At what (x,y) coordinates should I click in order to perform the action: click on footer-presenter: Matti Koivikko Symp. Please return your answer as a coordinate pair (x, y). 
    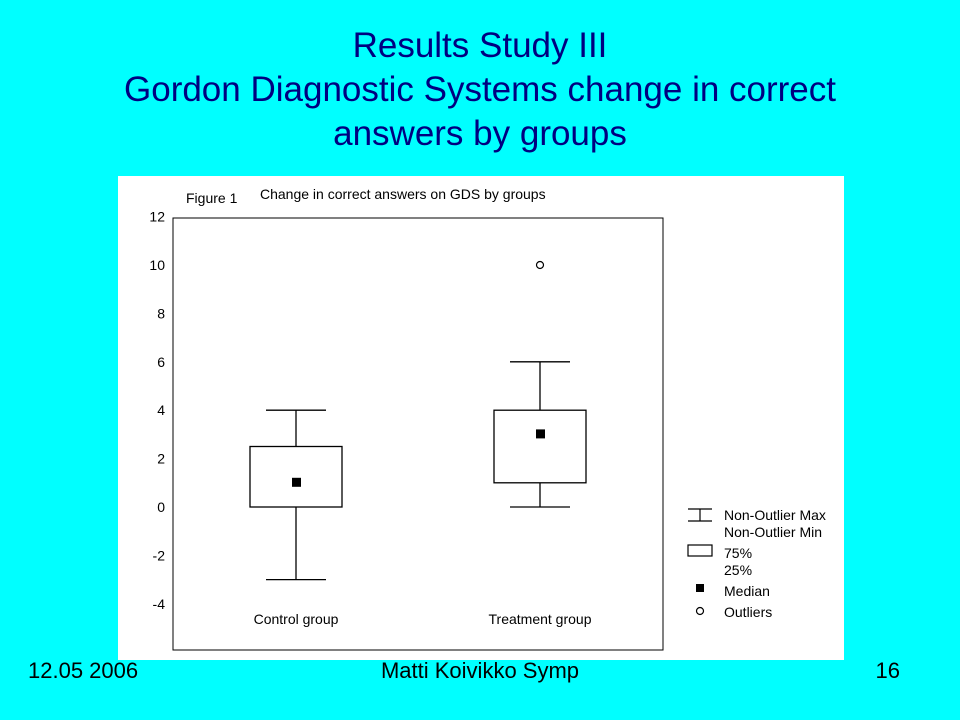
    Looking at the image, I should click on (480, 670).